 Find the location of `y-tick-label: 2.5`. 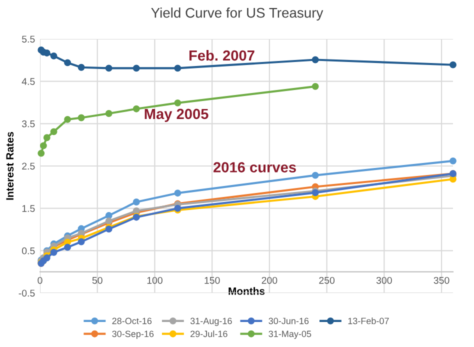

y-tick-label: 2.5 is located at coordinates (28, 166).